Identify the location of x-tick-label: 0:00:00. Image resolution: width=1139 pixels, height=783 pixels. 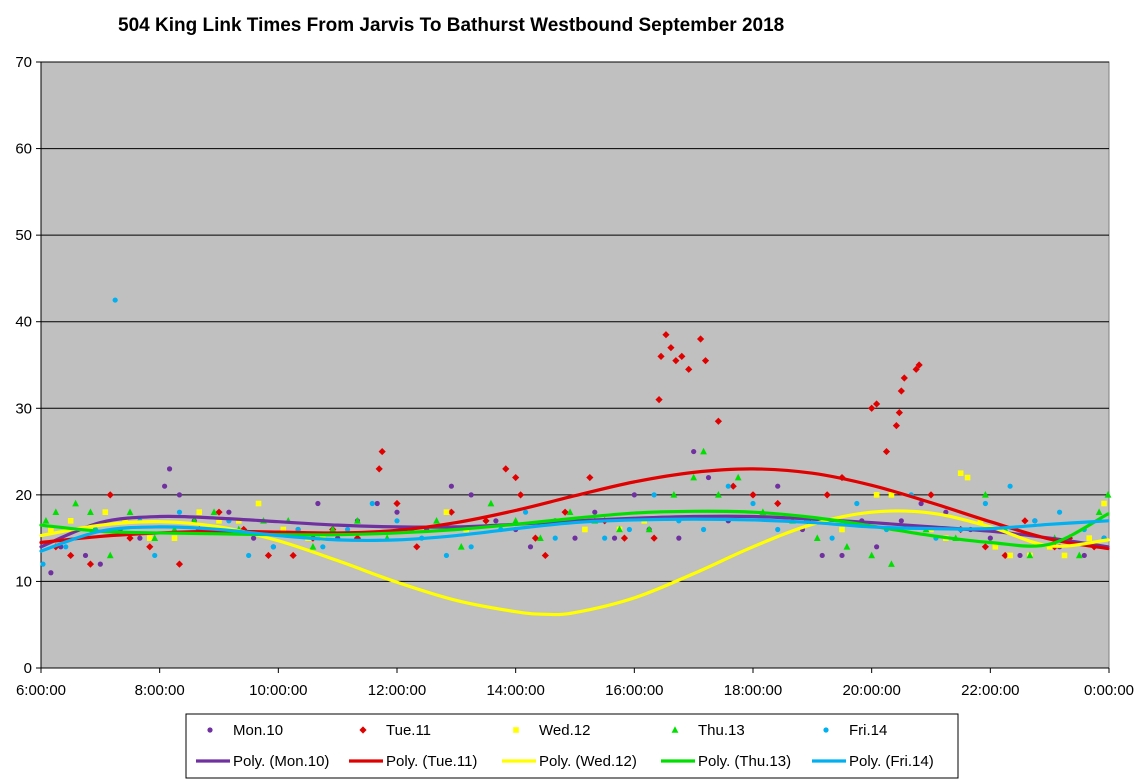
(1109, 690).